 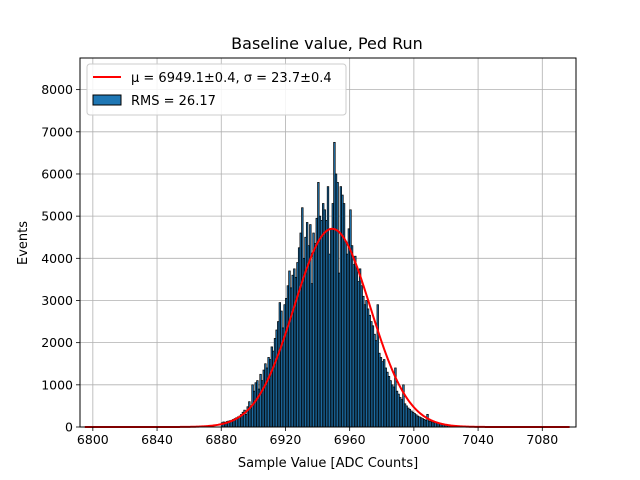 What do you see at coordinates (414, 439) in the screenshot?
I see `x-tick-label: 7000` at bounding box center [414, 439].